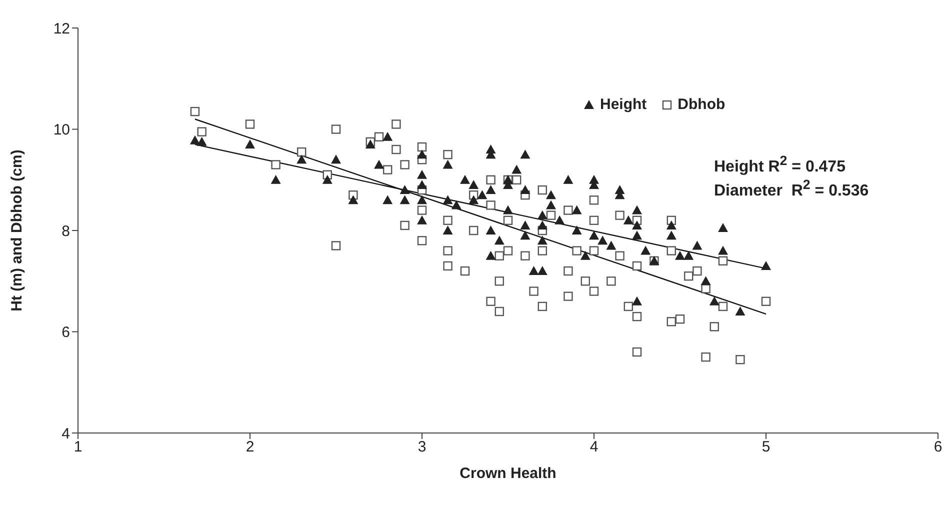  Describe the element at coordinates (594, 447) in the screenshot. I see `x-tick-label: 4` at that location.